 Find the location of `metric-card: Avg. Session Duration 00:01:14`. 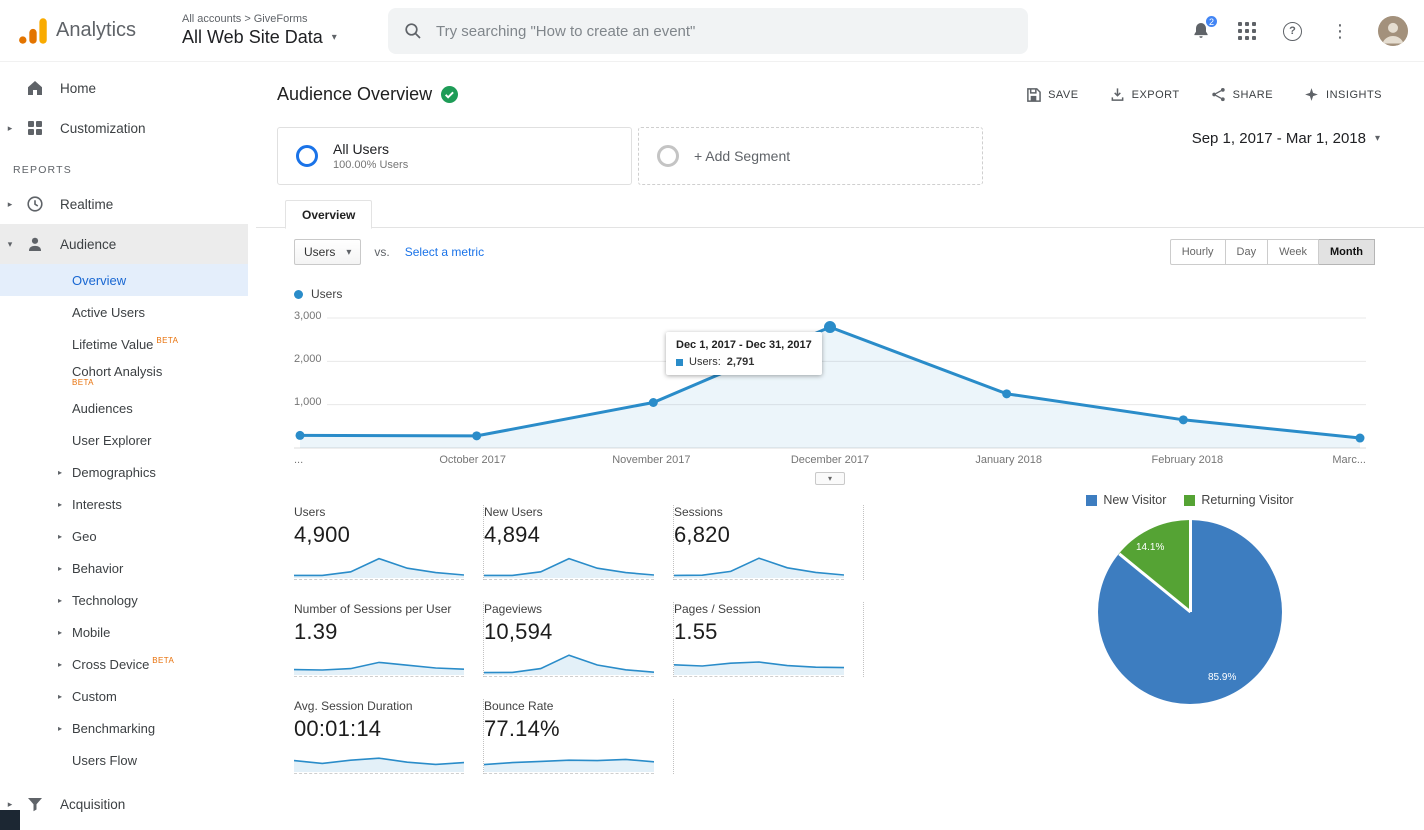

metric-card: Avg. Session Duration 00:01:14 is located at coordinates (389, 736).